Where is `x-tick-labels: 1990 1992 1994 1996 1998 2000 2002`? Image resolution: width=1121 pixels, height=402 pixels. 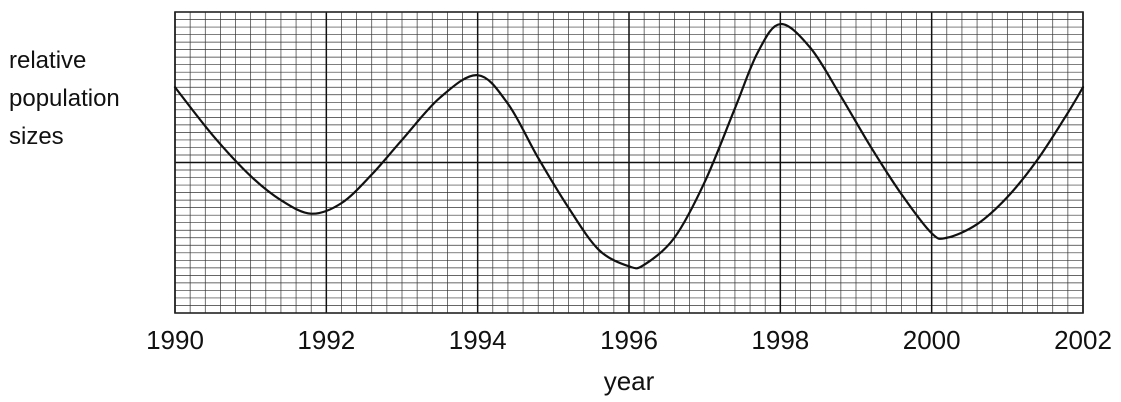 x-tick-labels: 1990 1992 1994 1996 1998 2000 2002 is located at coordinates (629, 340).